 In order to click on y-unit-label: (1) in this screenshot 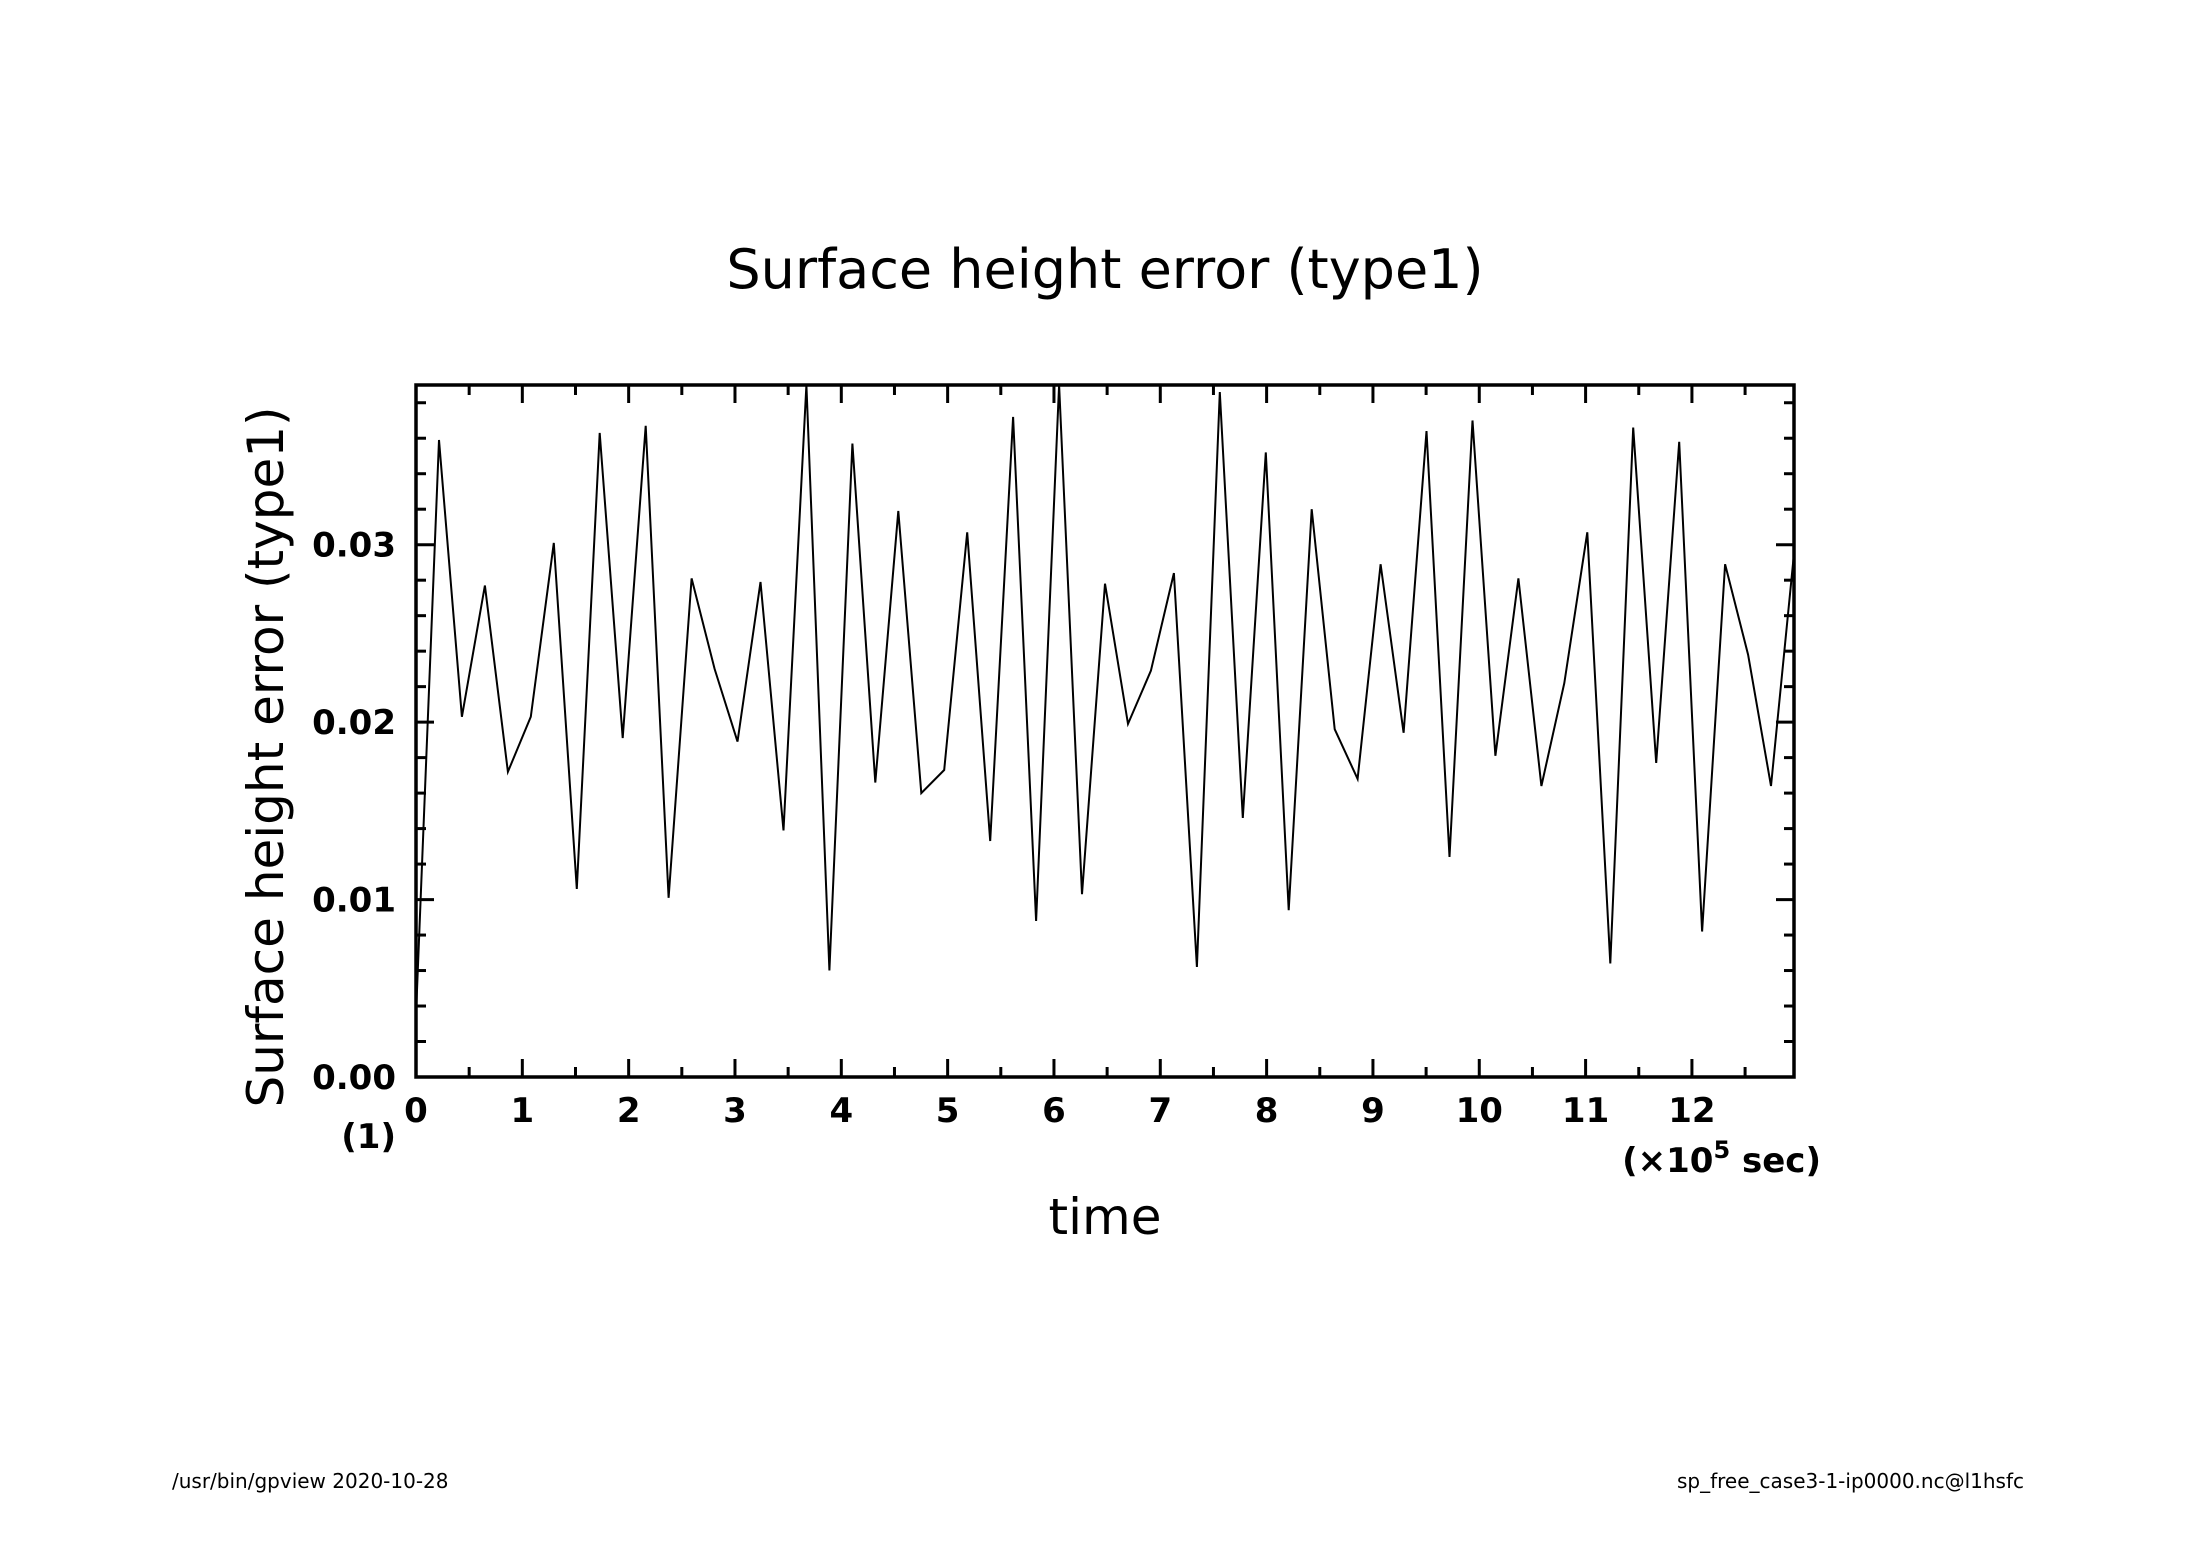, I will do `click(368, 1137)`.